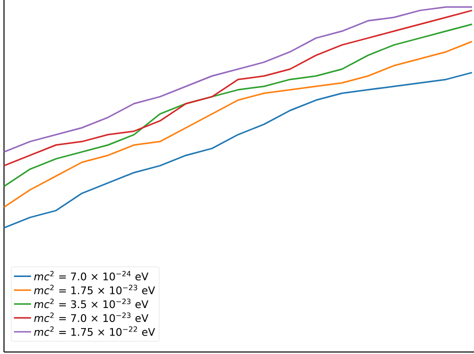 The width and height of the screenshot is (474, 354). I want to click on legend-label: mc$^{2}$ = 1.75 × 10$^{−22}$ eV, so click(95, 331).